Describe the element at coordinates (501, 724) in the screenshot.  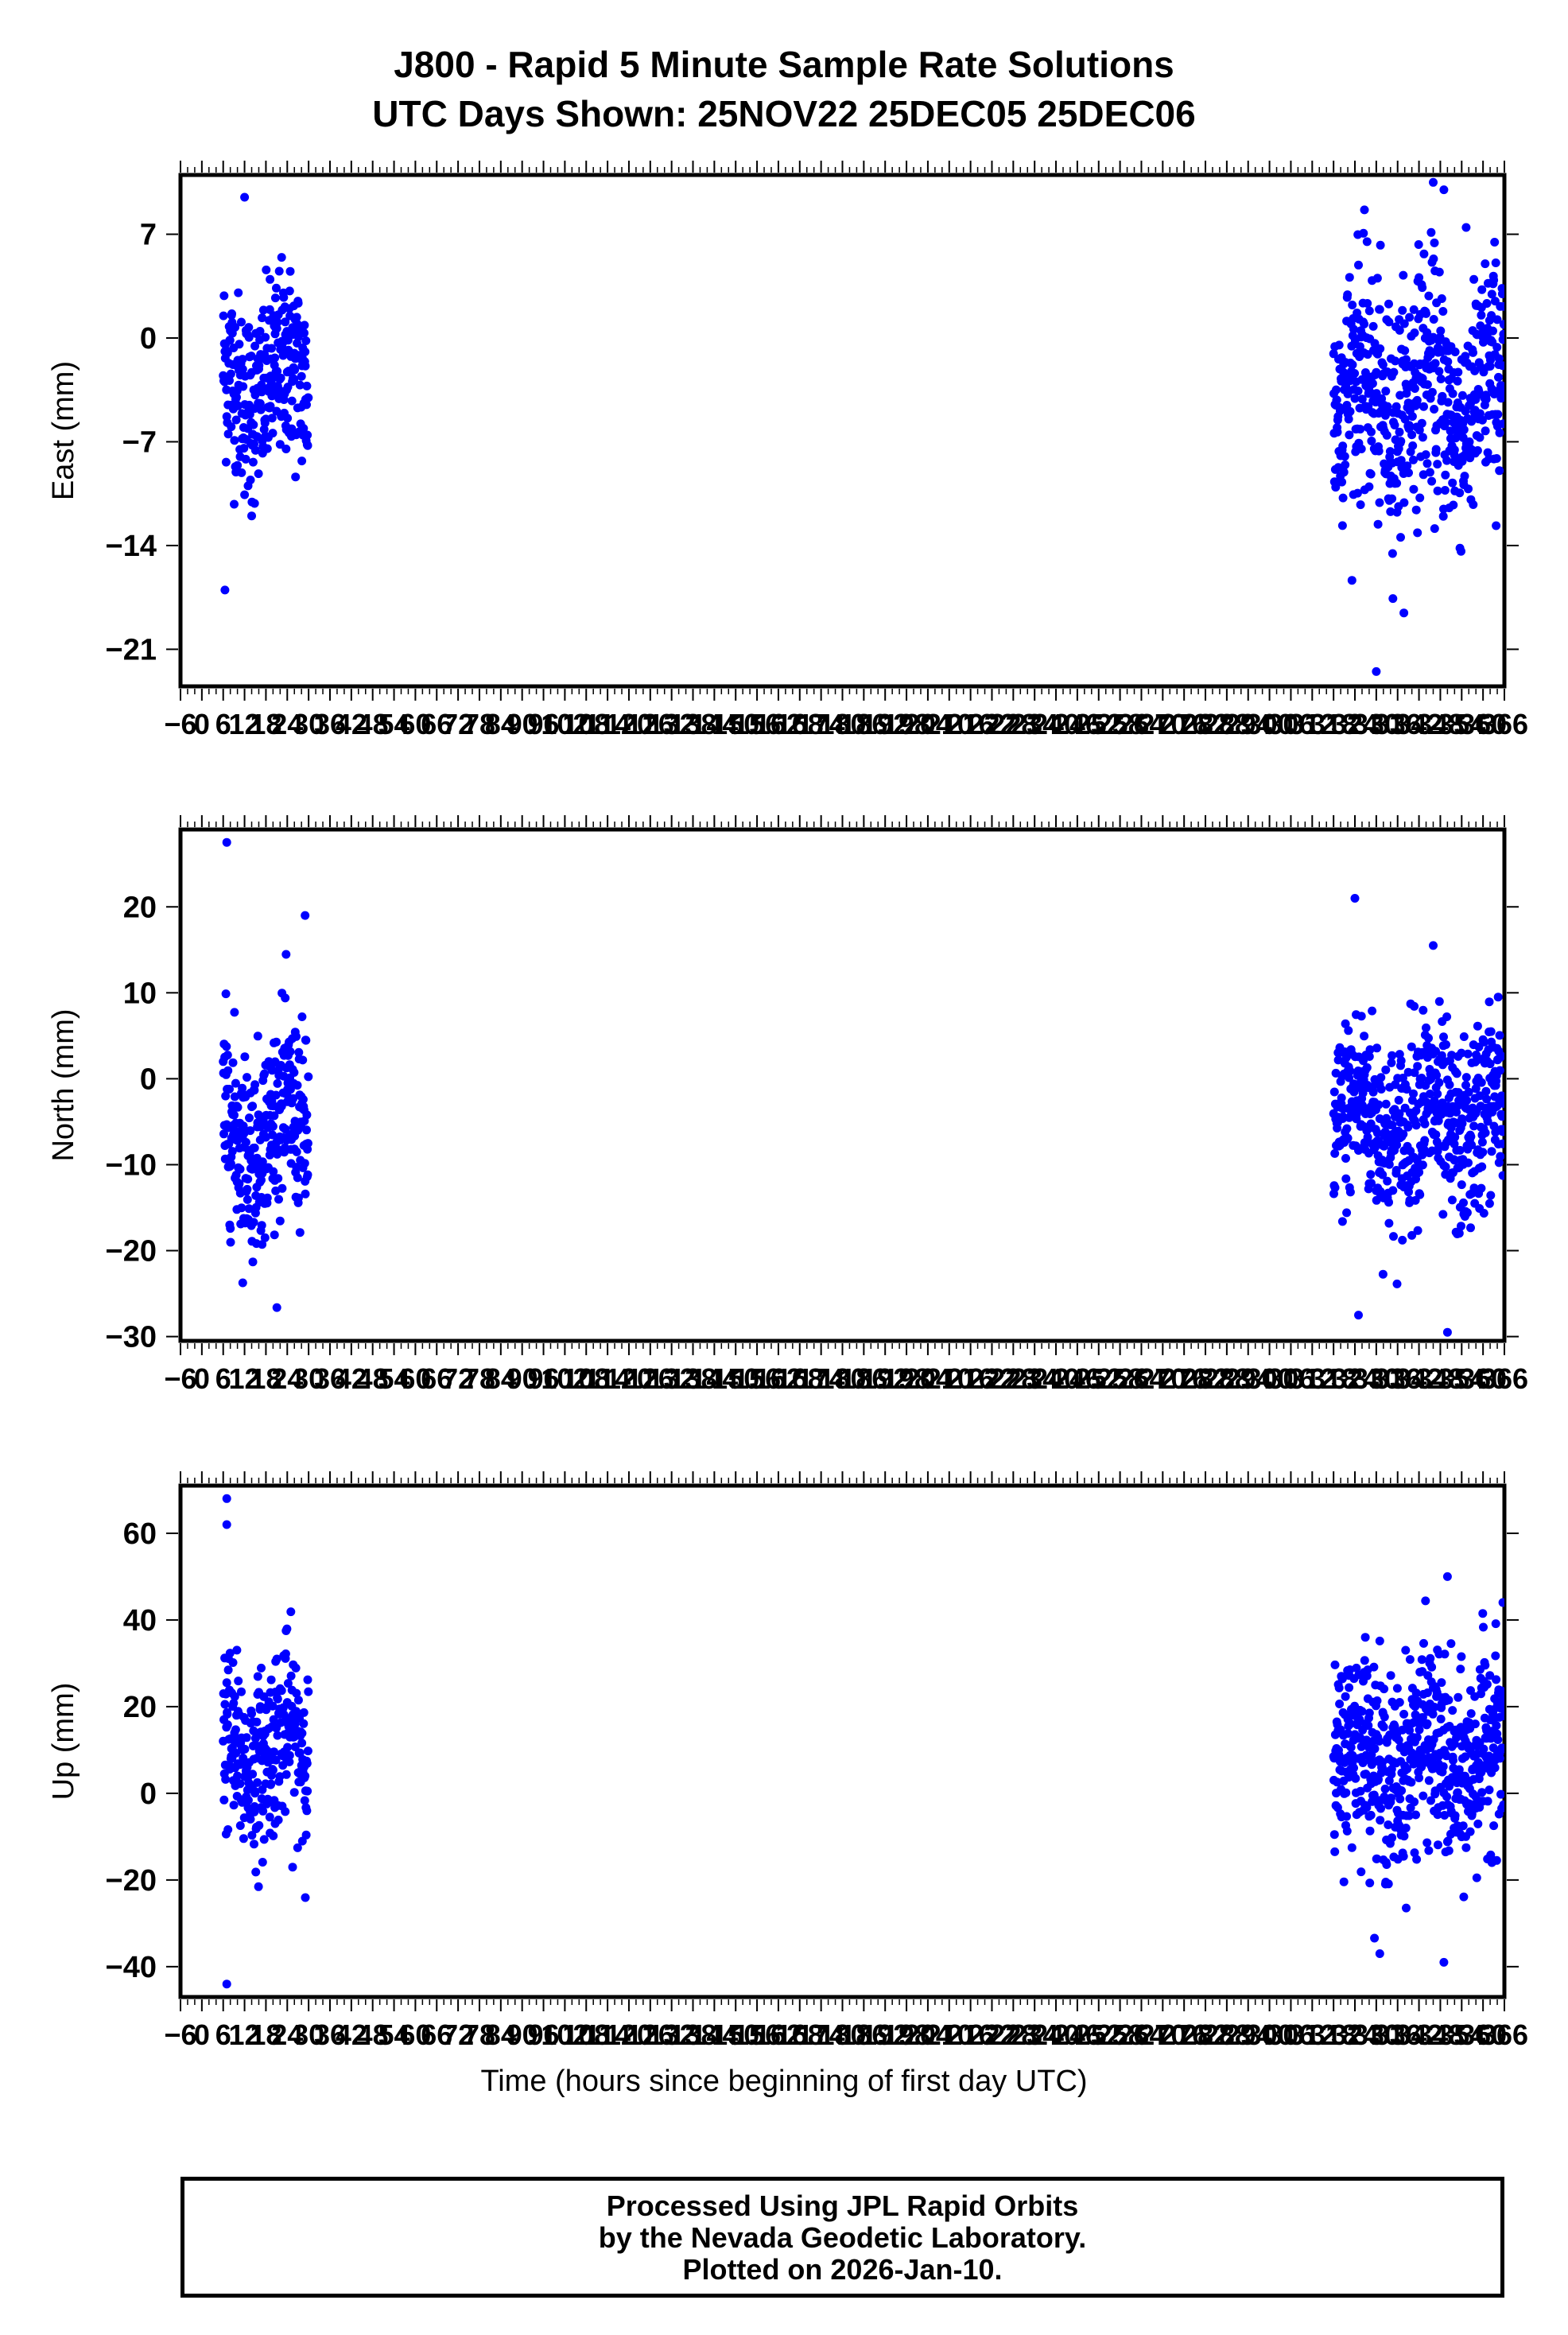
I see `x-tick-label: 84` at that location.